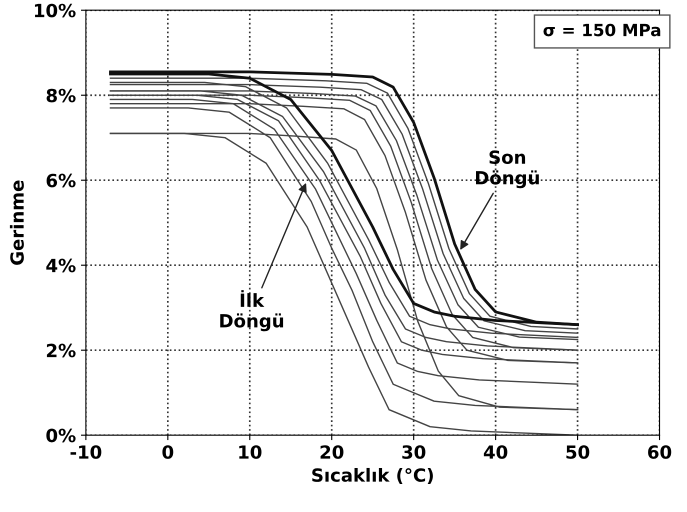  I want to click on y-tick-label: 2%, so click(61, 351).